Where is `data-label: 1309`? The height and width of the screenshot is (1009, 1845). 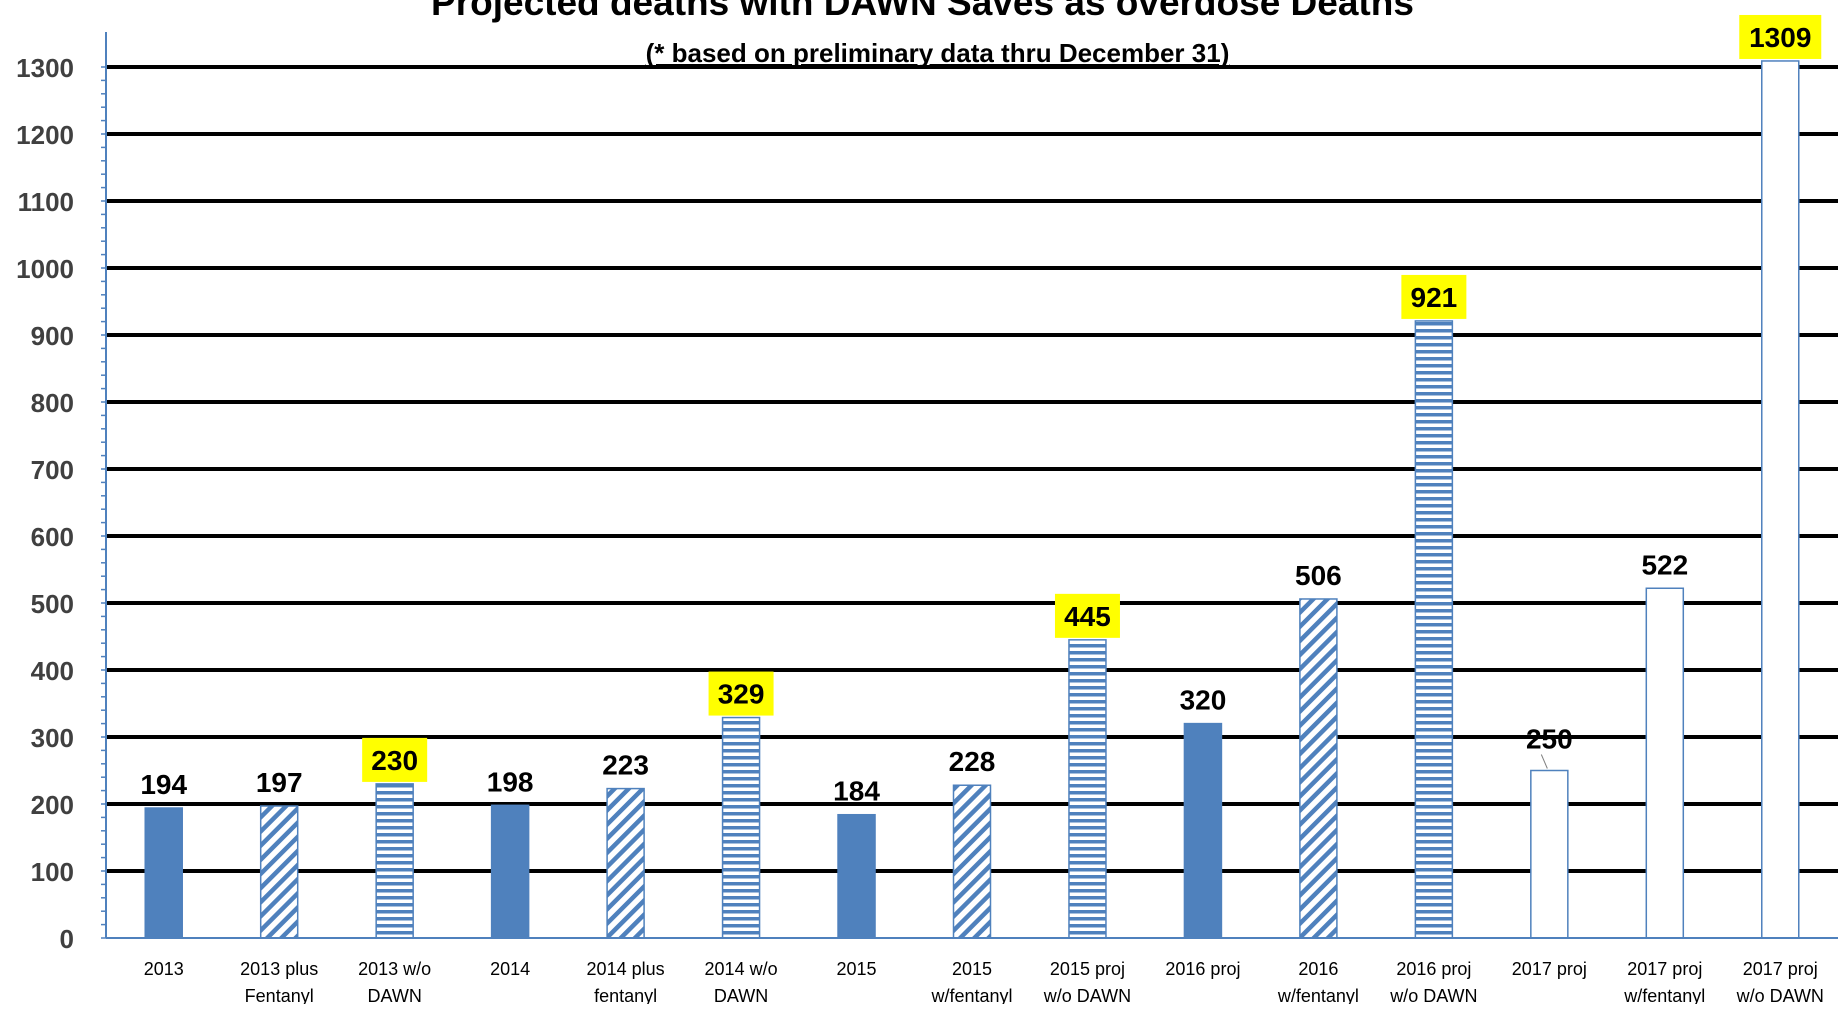
data-label: 1309 is located at coordinates (1780, 37).